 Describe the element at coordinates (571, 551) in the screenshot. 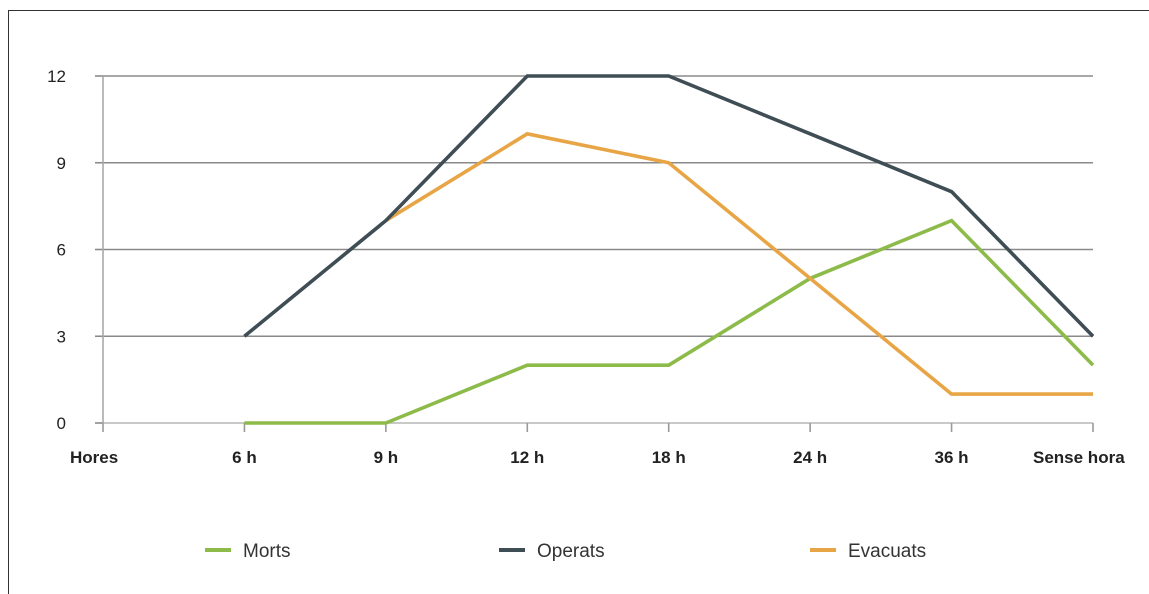

I see `legend-label: Operats` at that location.